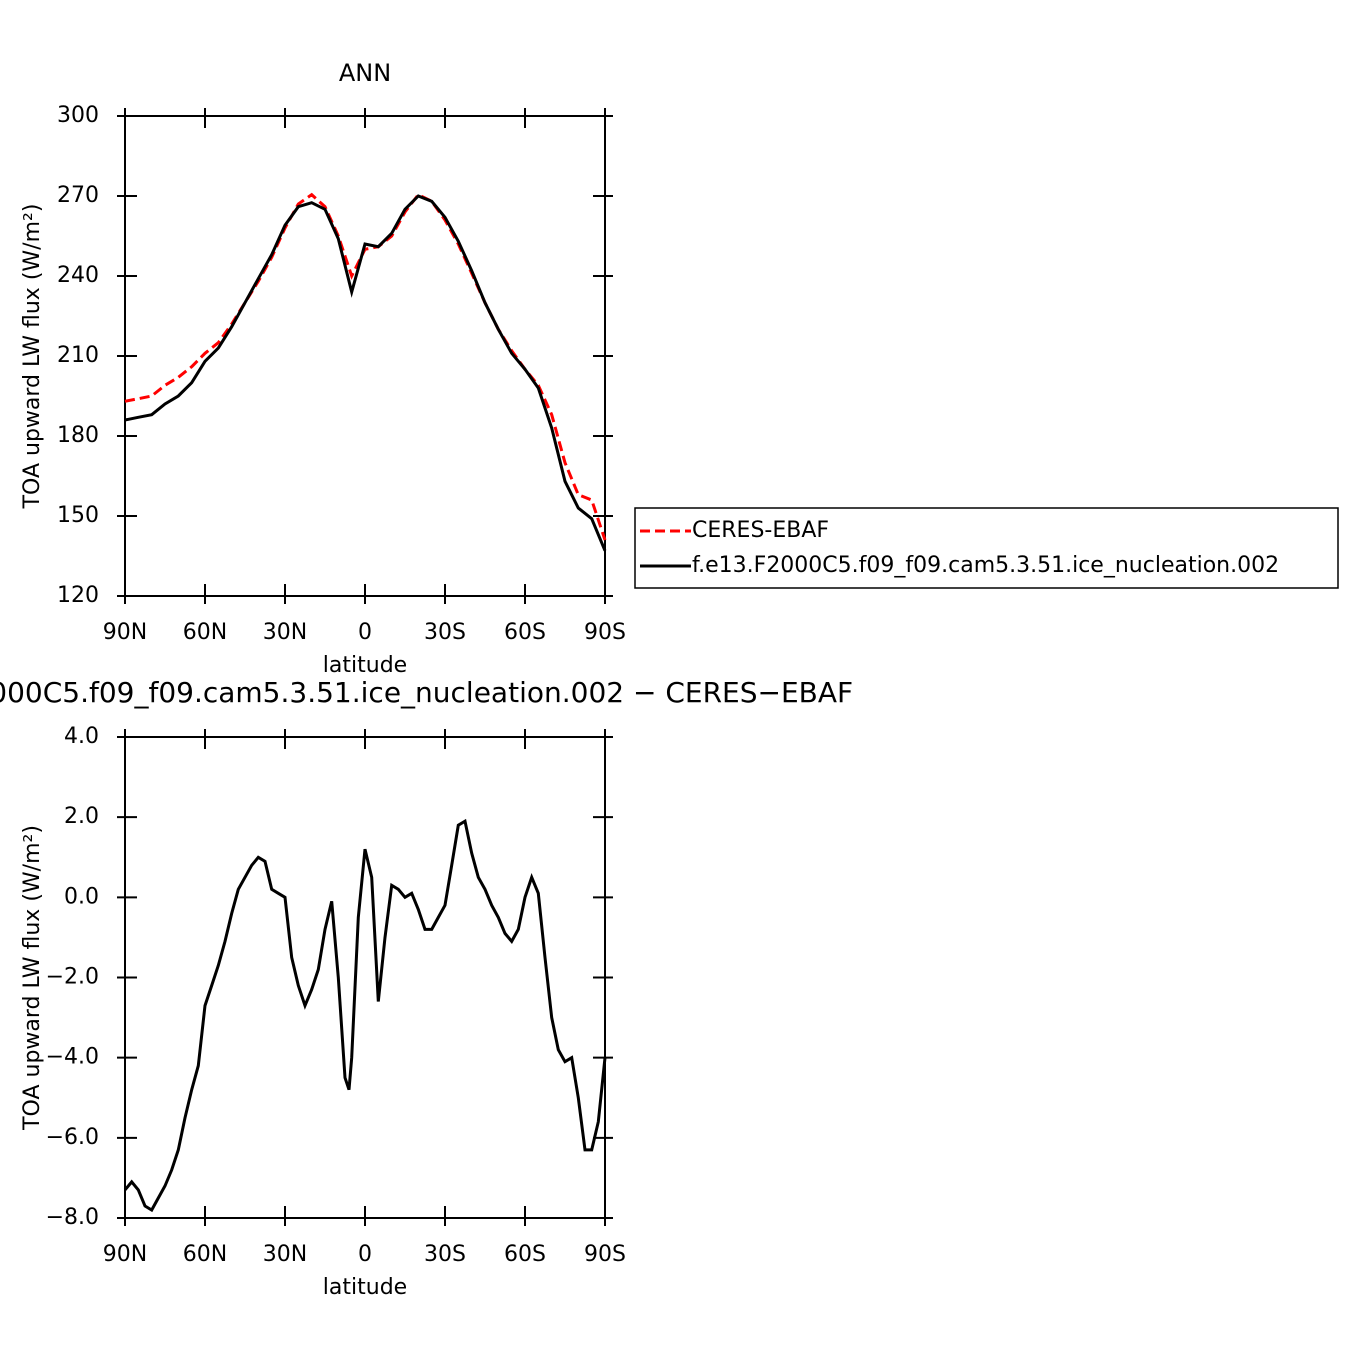 The width and height of the screenshot is (1358, 1358). Describe the element at coordinates (78, 115) in the screenshot. I see `y-tick-label: 300` at that location.